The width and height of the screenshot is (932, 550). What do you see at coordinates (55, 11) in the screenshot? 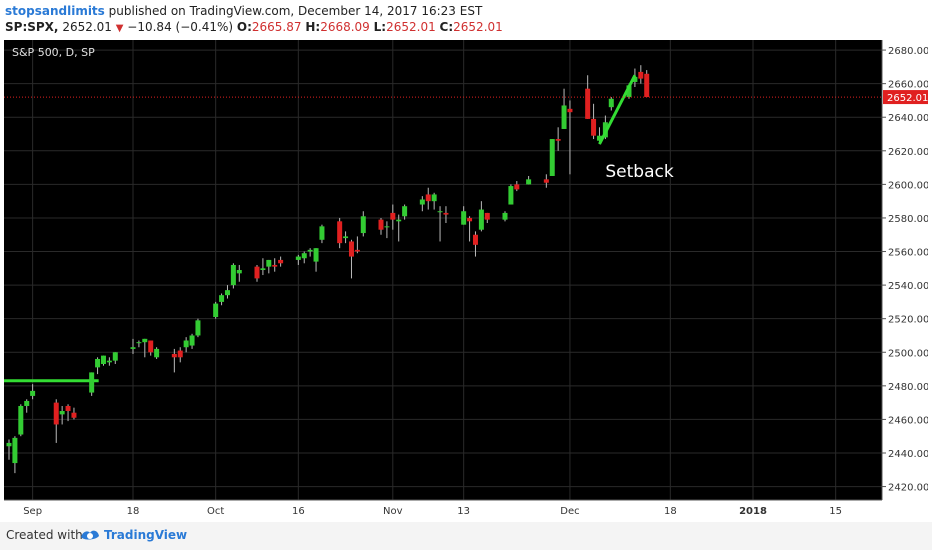
I see `author-link: stopsandlimits` at bounding box center [55, 11].